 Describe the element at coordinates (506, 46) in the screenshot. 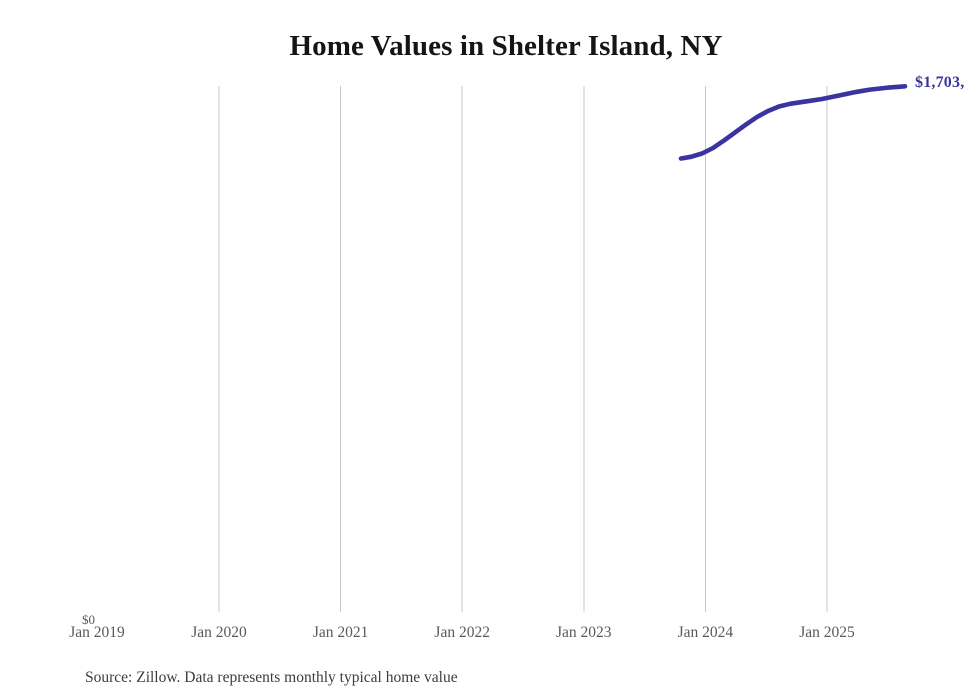

I see `chart-title: Home Values in Shelter Island, NY` at that location.